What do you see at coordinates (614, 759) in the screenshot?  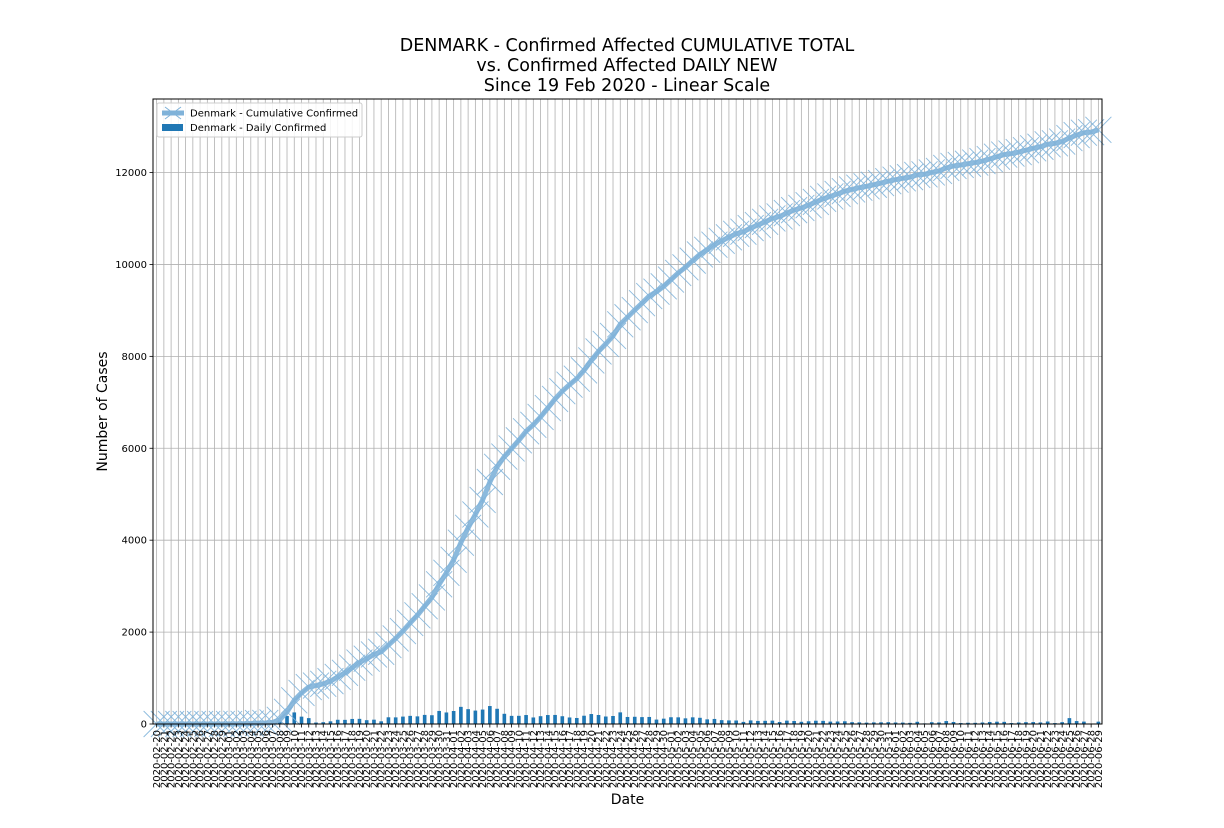 I see `x-tick-label: 2020-04-23` at bounding box center [614, 759].